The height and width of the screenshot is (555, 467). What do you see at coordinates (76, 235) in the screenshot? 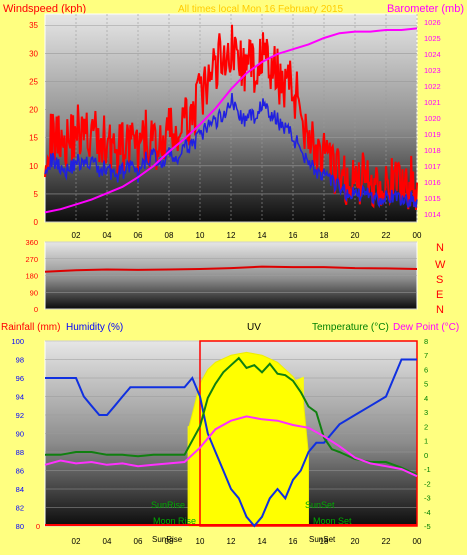
I see `wind-x-tick: 02` at bounding box center [76, 235].